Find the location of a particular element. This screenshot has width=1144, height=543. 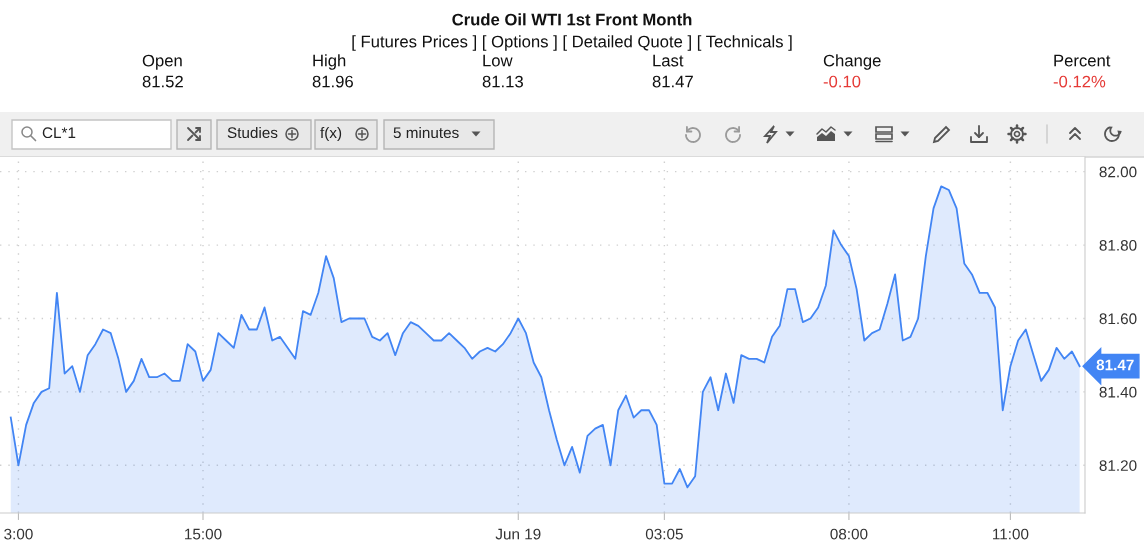

text: f(x) is located at coordinates (331, 134).